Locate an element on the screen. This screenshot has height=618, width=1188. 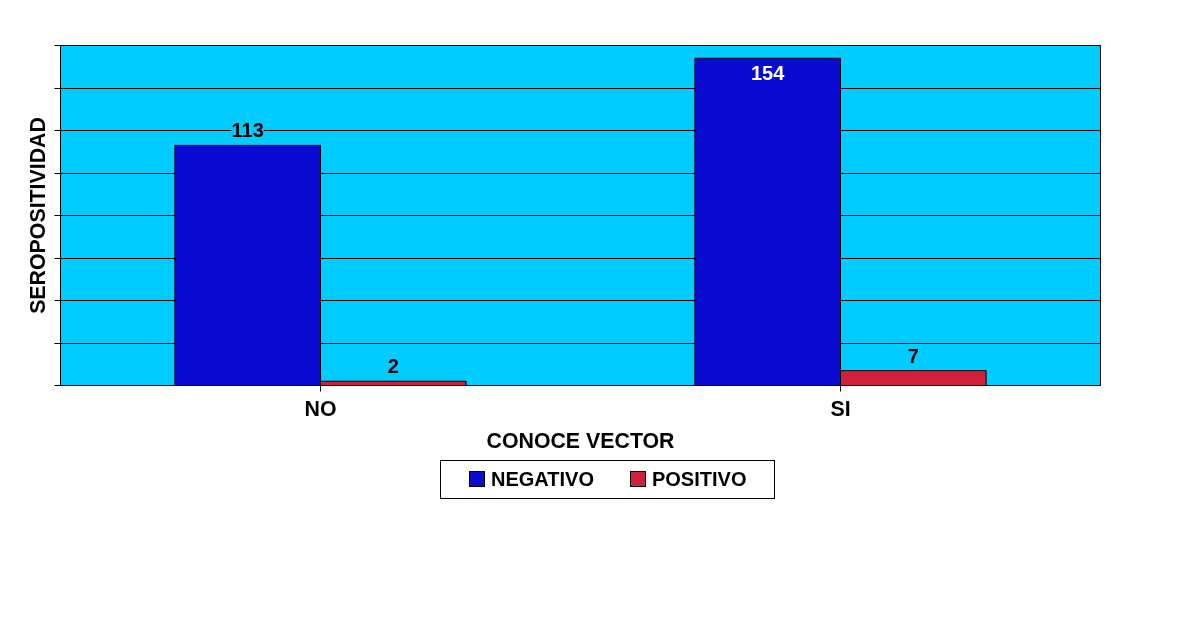
data-label: 2 is located at coordinates (393, 366).